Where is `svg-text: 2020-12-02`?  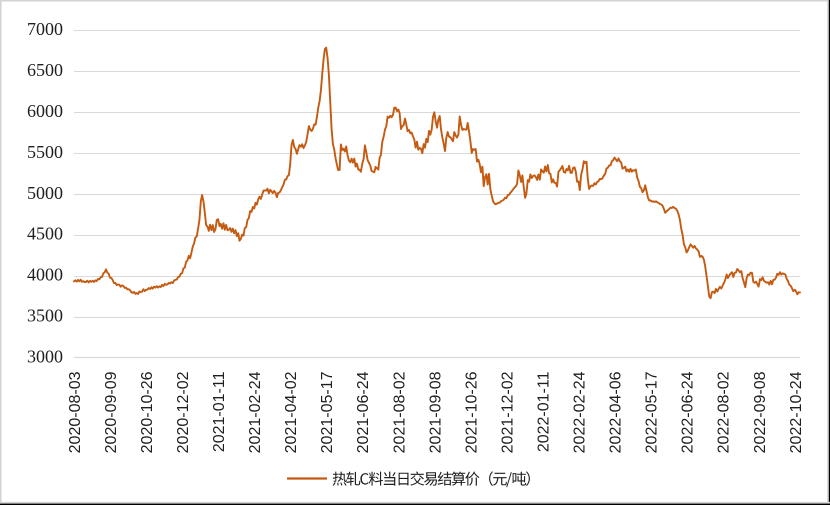 svg-text: 2020-12-02 is located at coordinates (183, 412).